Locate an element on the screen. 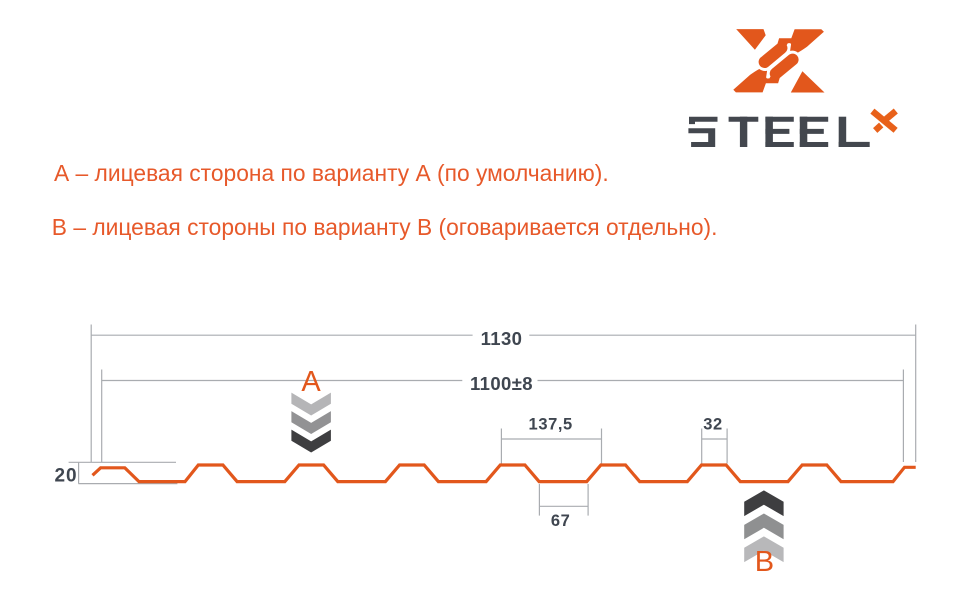 The width and height of the screenshot is (970, 597). svg-text: А is located at coordinates (311, 382).